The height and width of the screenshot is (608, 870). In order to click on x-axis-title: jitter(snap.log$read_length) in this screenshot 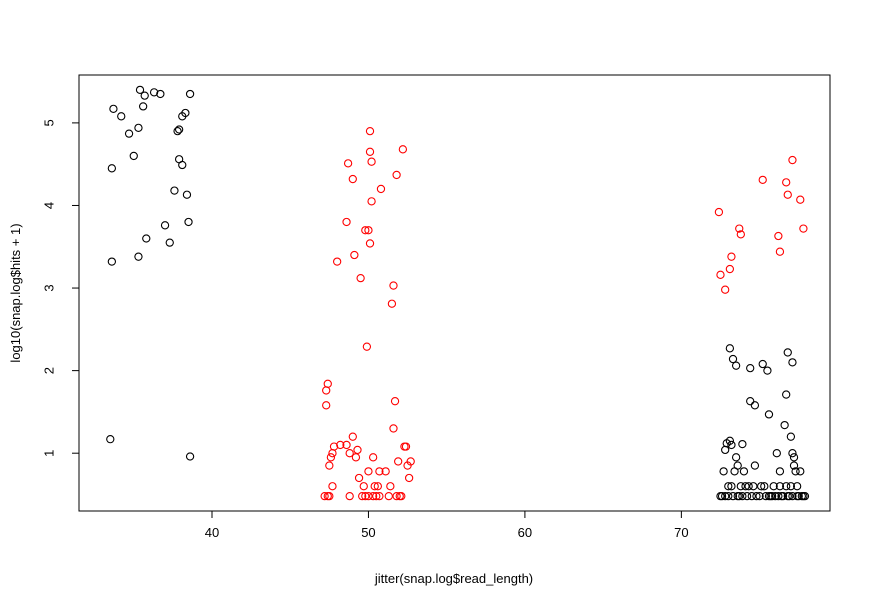, I will do `click(453, 578)`.